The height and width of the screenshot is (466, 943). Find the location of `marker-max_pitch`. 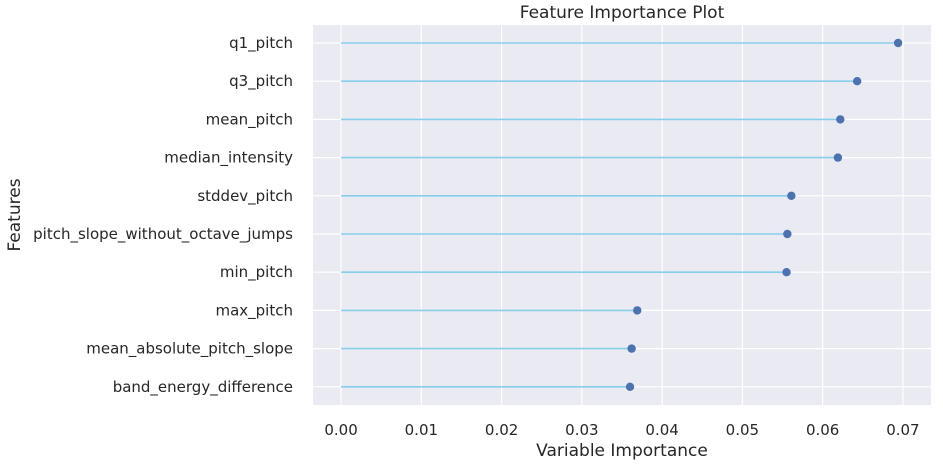

marker-max_pitch is located at coordinates (637, 310).